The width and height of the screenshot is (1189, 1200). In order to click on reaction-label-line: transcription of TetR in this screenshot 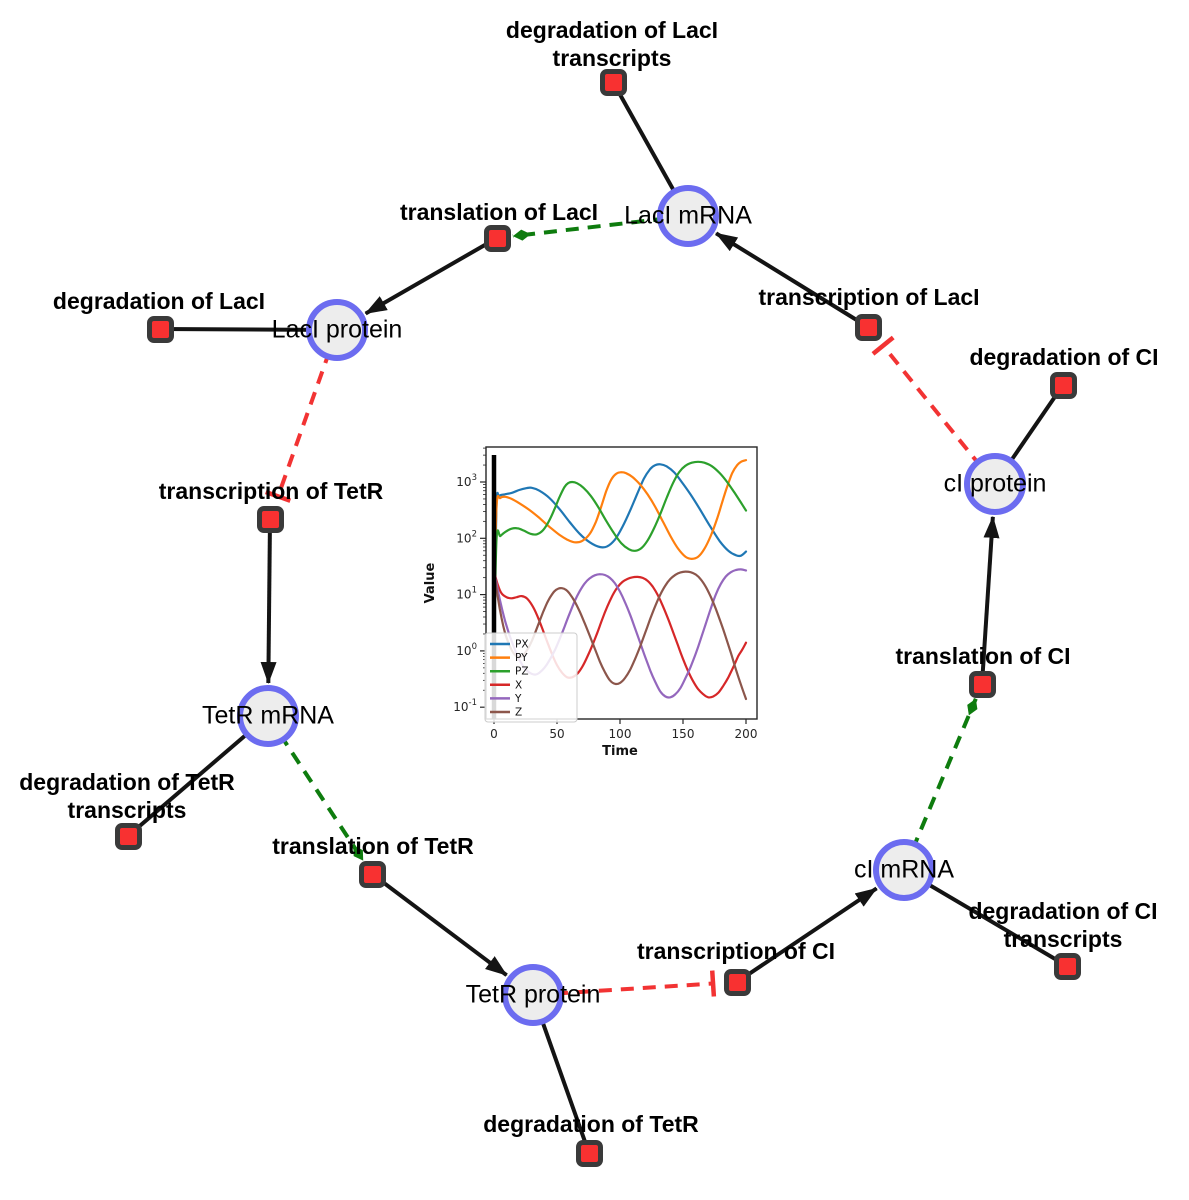, I will do `click(271, 491)`.